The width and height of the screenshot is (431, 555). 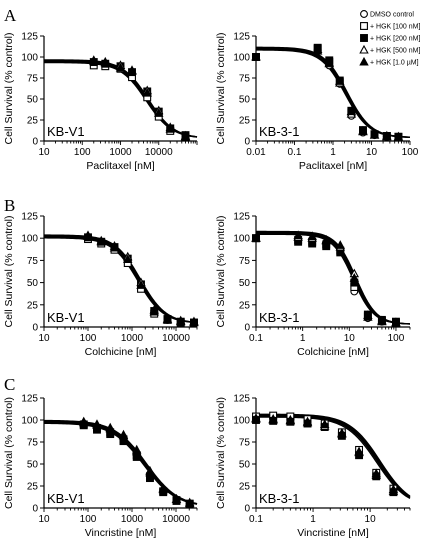 What do you see at coordinates (256, 152) in the screenshot?
I see `x-tick-label: 0.01` at bounding box center [256, 152].